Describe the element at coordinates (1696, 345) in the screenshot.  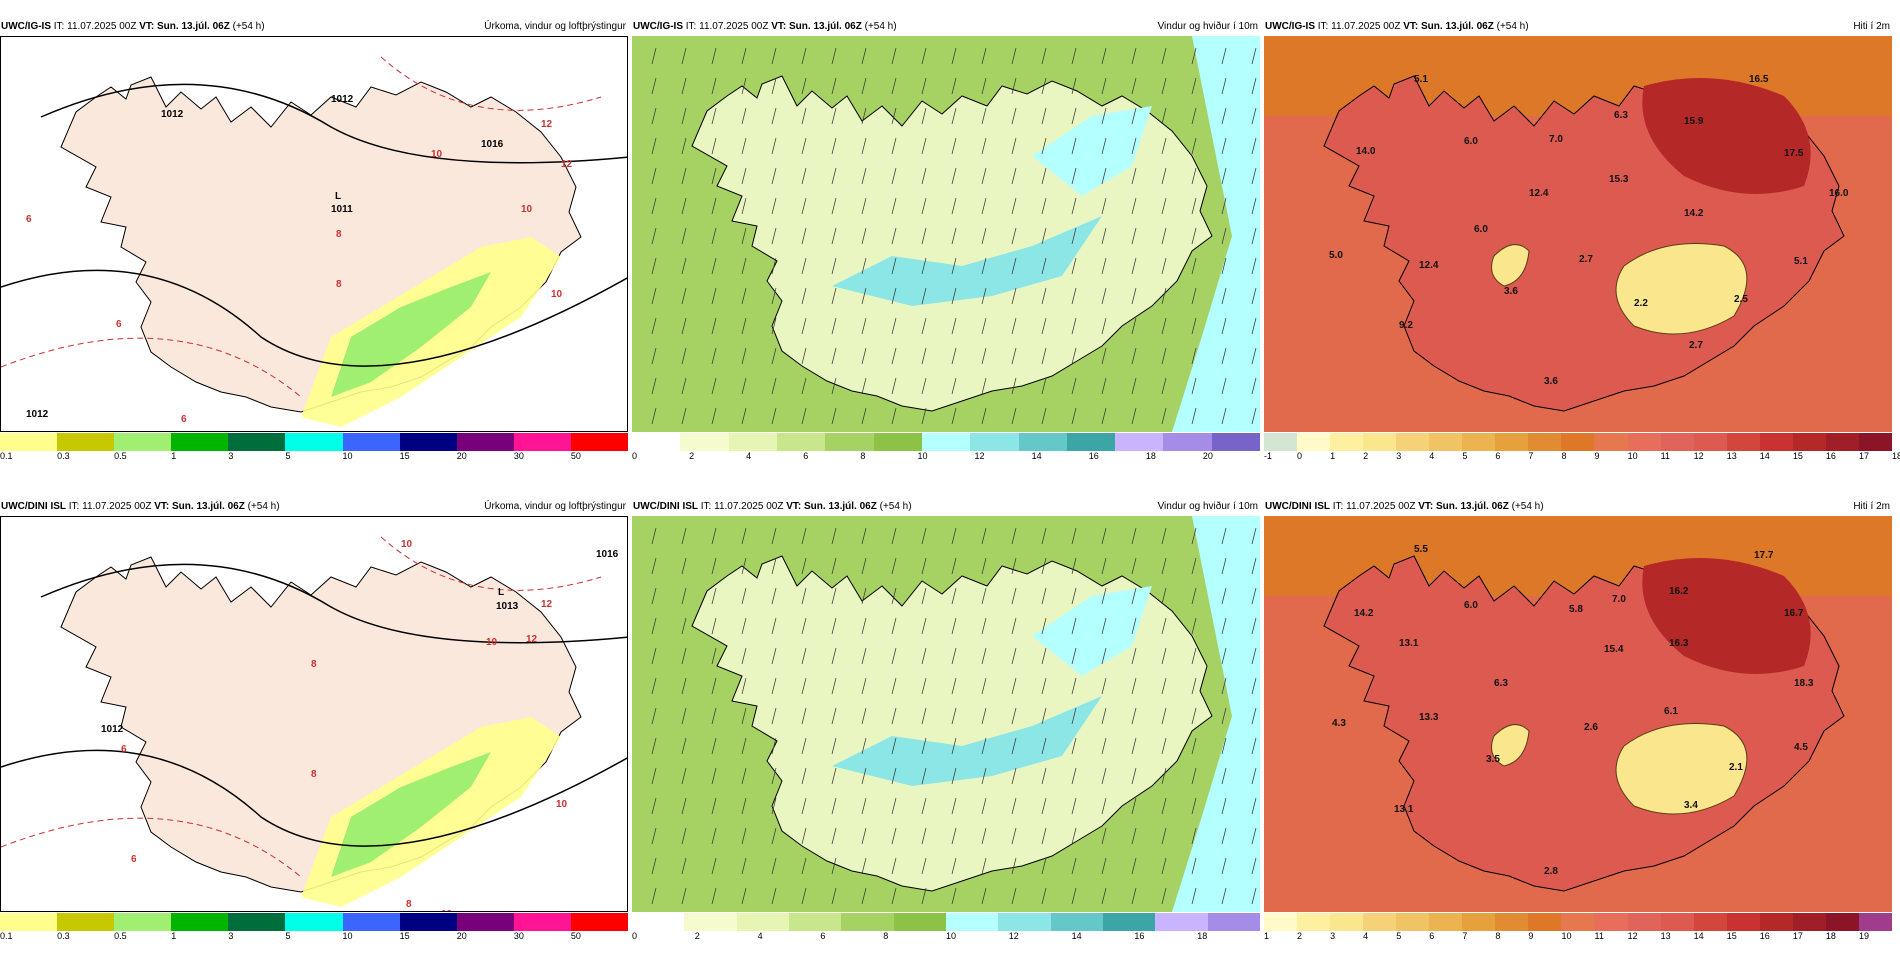
I see `map-value-label: 2.7` at that location.